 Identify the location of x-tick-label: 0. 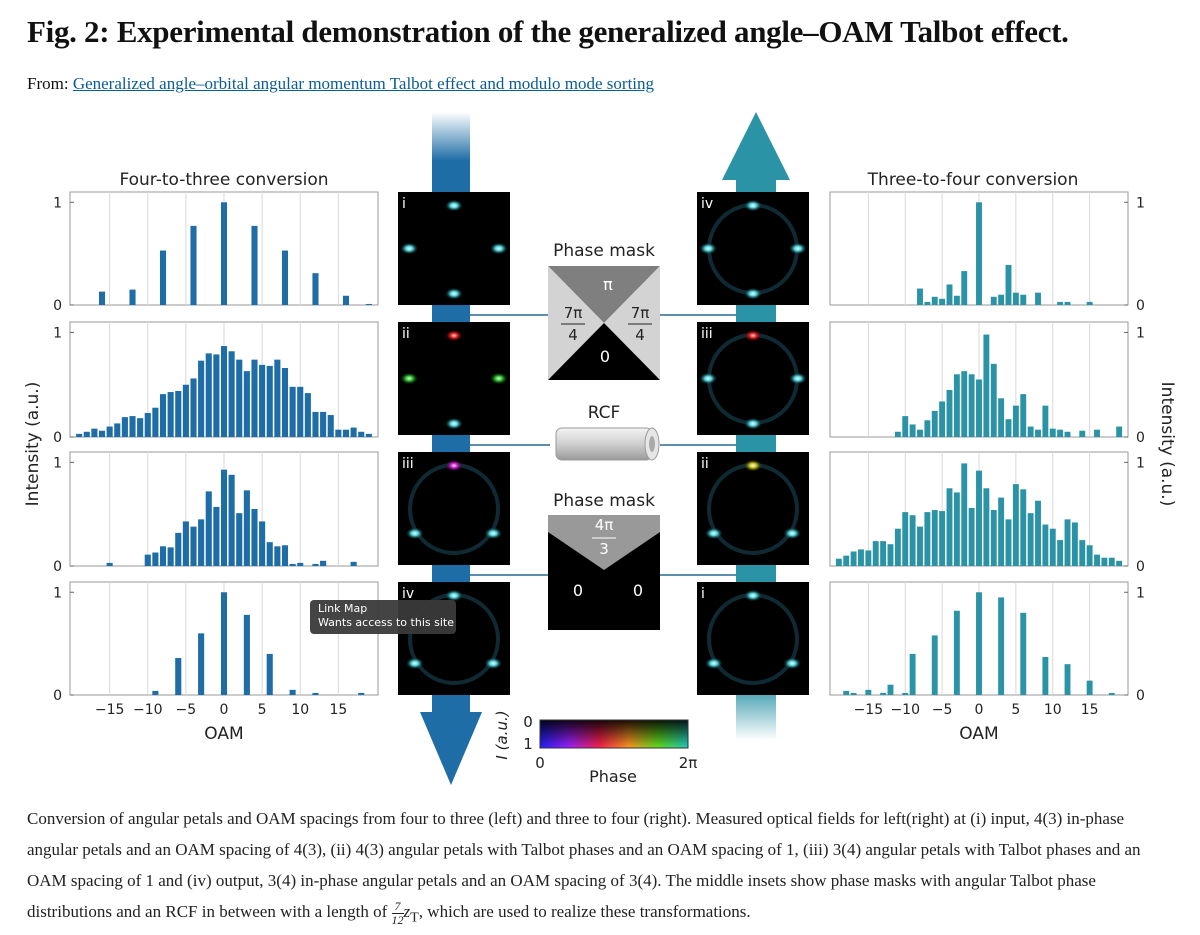
(224, 710).